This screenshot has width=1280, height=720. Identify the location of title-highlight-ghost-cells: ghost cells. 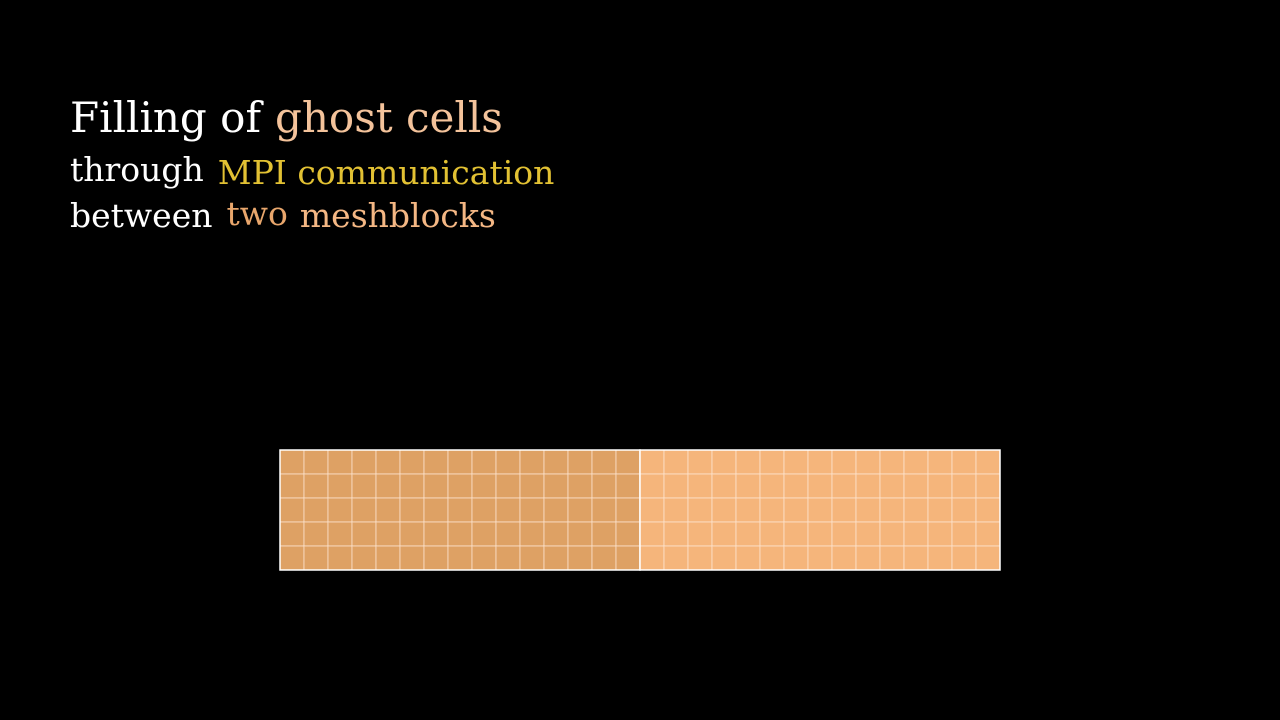
(389, 117).